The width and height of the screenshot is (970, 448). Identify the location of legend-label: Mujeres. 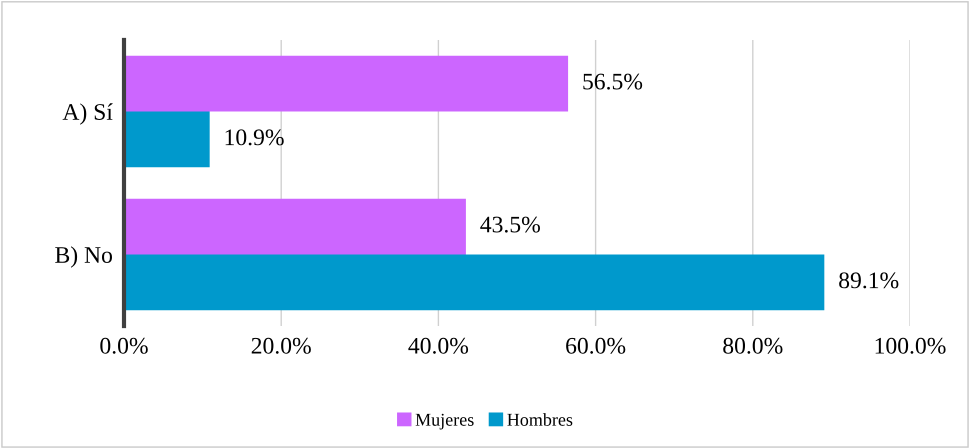
(445, 422).